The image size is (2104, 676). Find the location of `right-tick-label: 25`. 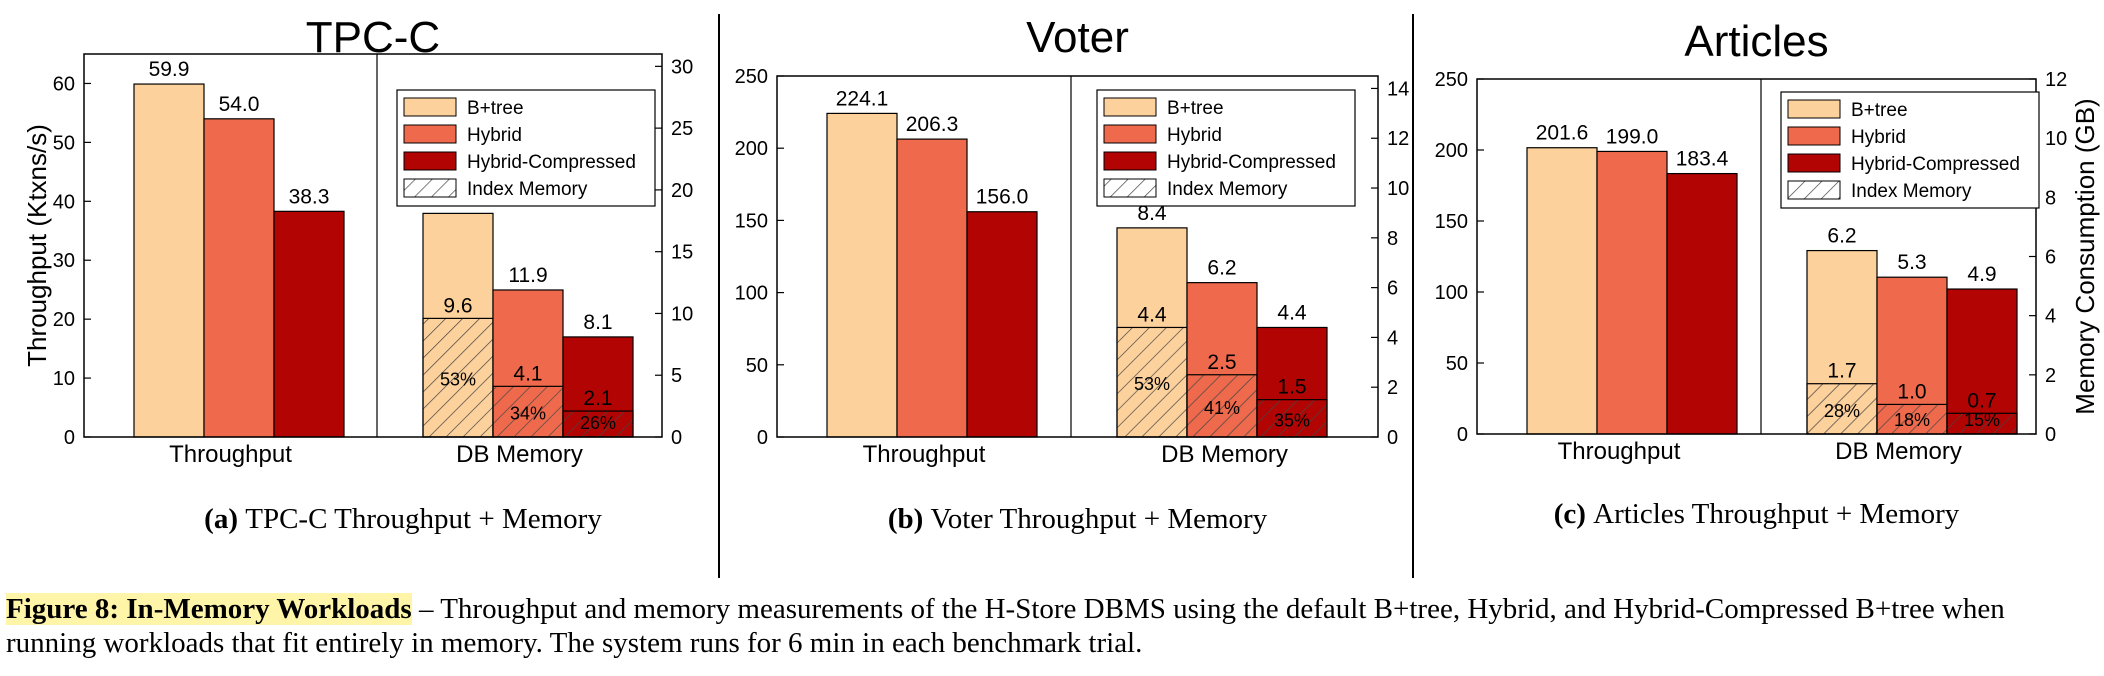

right-tick-label: 25 is located at coordinates (682, 129).